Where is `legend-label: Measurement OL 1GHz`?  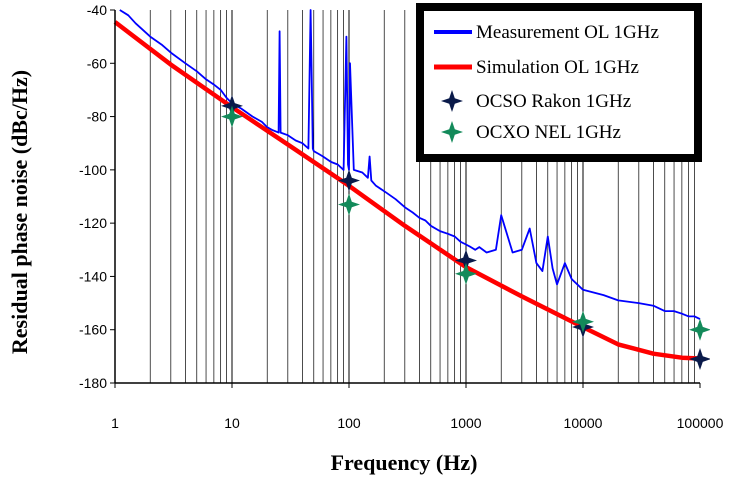 legend-label: Measurement OL 1GHz is located at coordinates (567, 32).